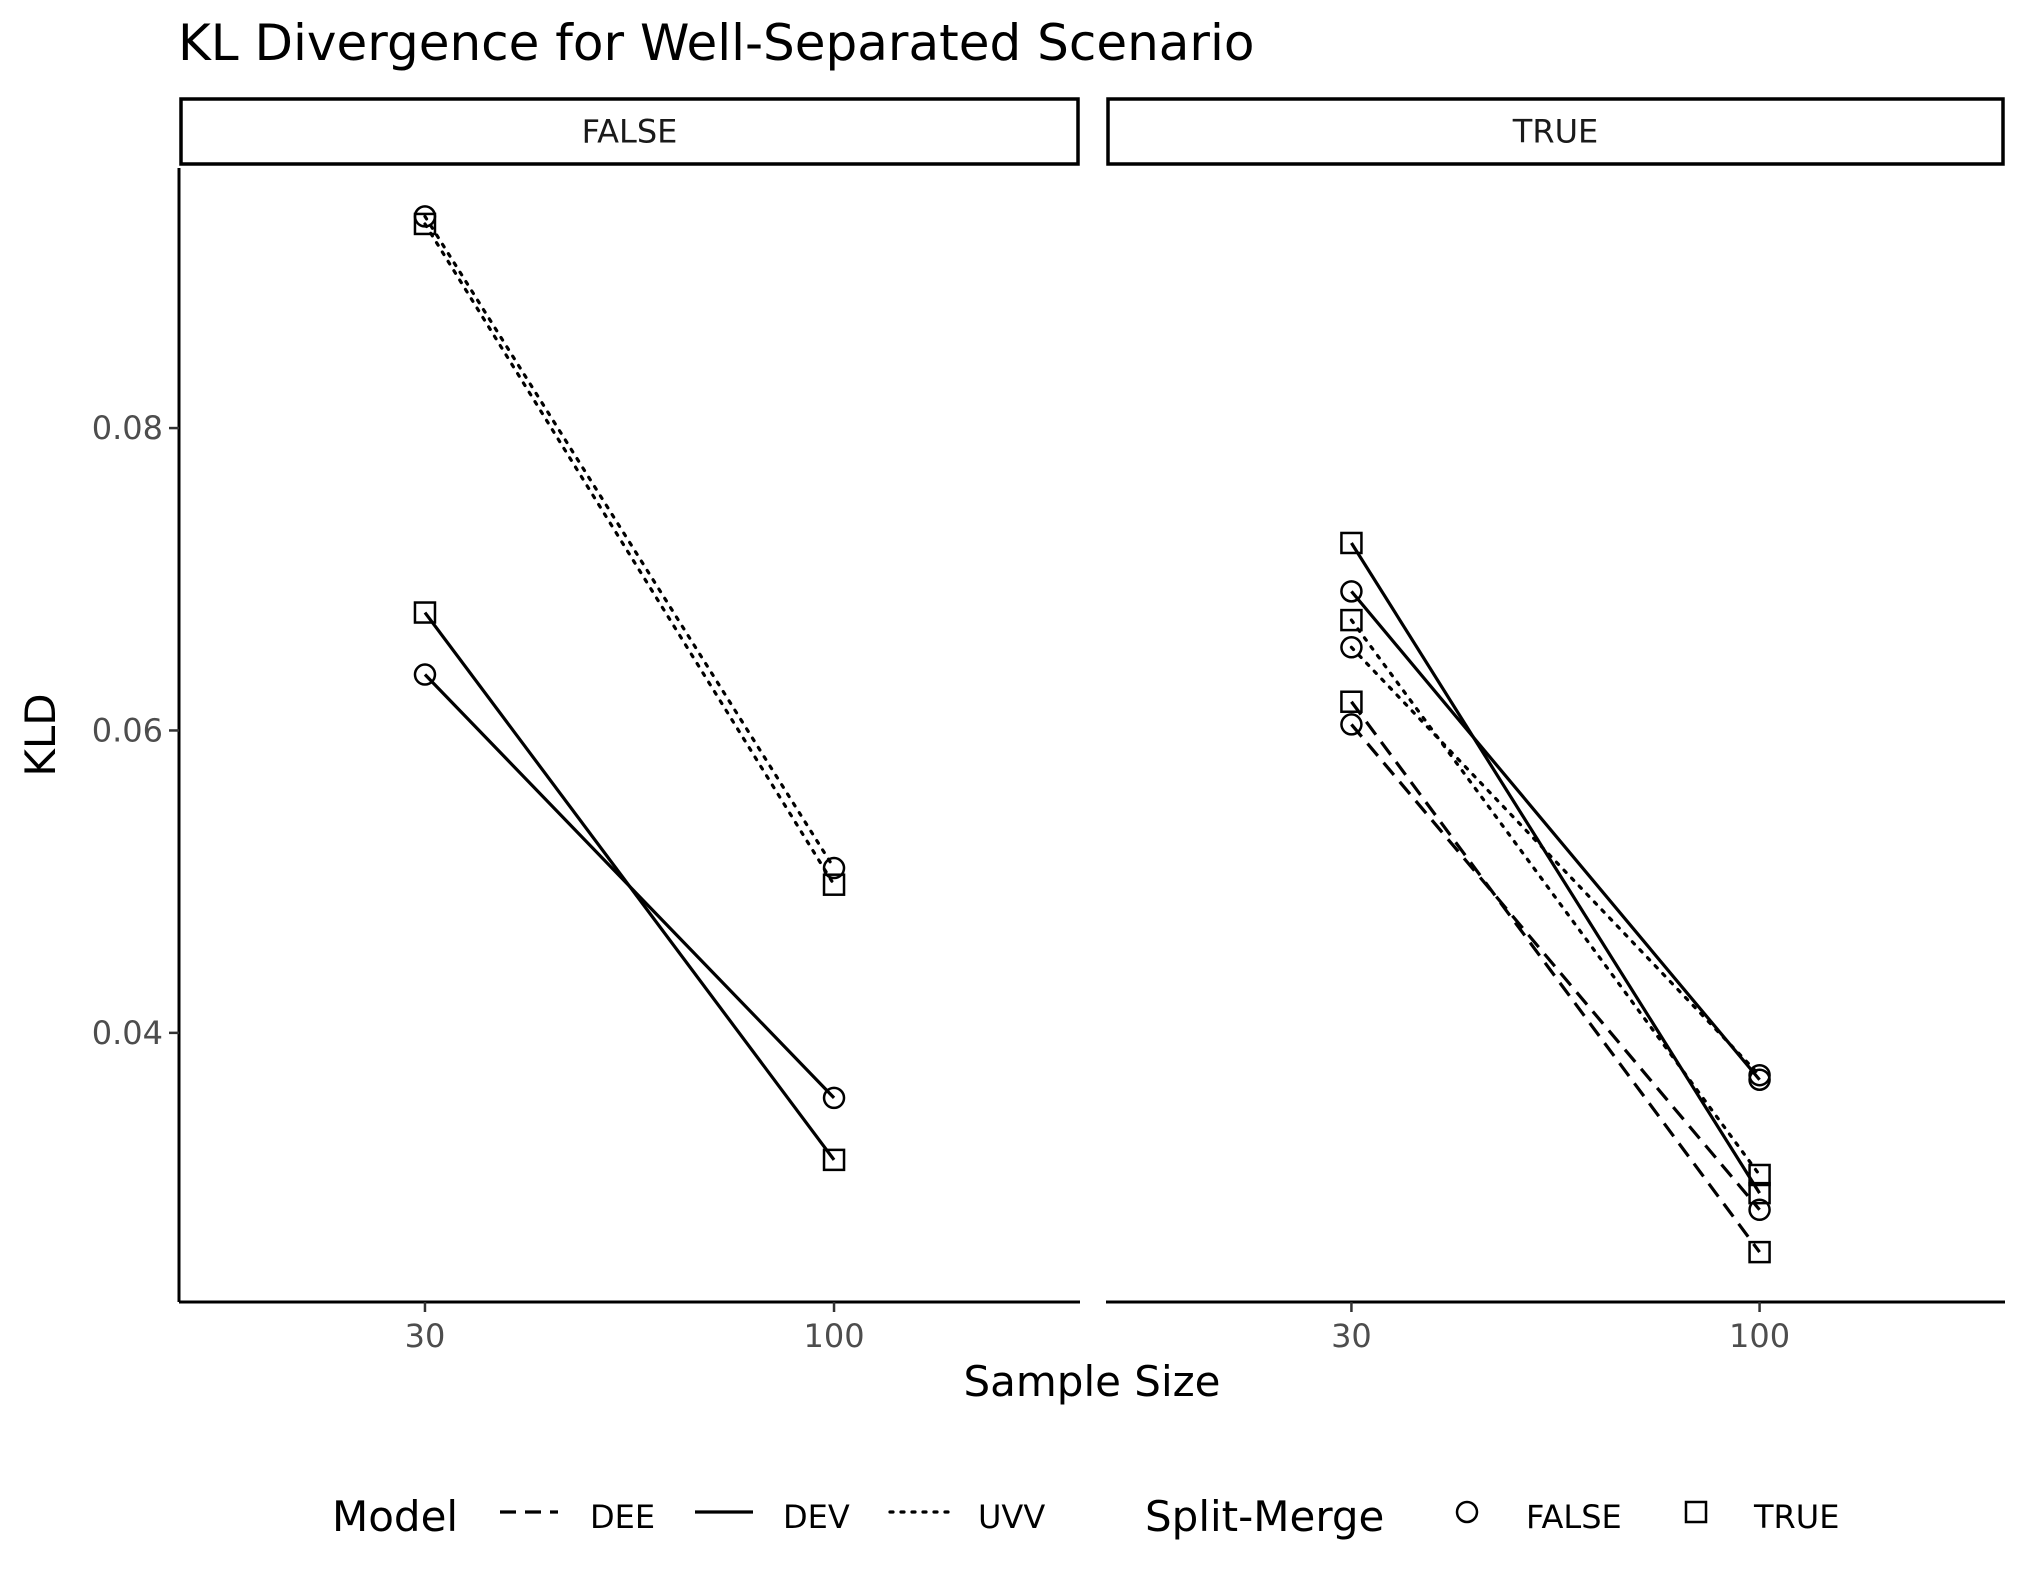 The image size is (2018, 1595). What do you see at coordinates (1091, 1381) in the screenshot?
I see `x-axis-title: Sample Size` at bounding box center [1091, 1381].